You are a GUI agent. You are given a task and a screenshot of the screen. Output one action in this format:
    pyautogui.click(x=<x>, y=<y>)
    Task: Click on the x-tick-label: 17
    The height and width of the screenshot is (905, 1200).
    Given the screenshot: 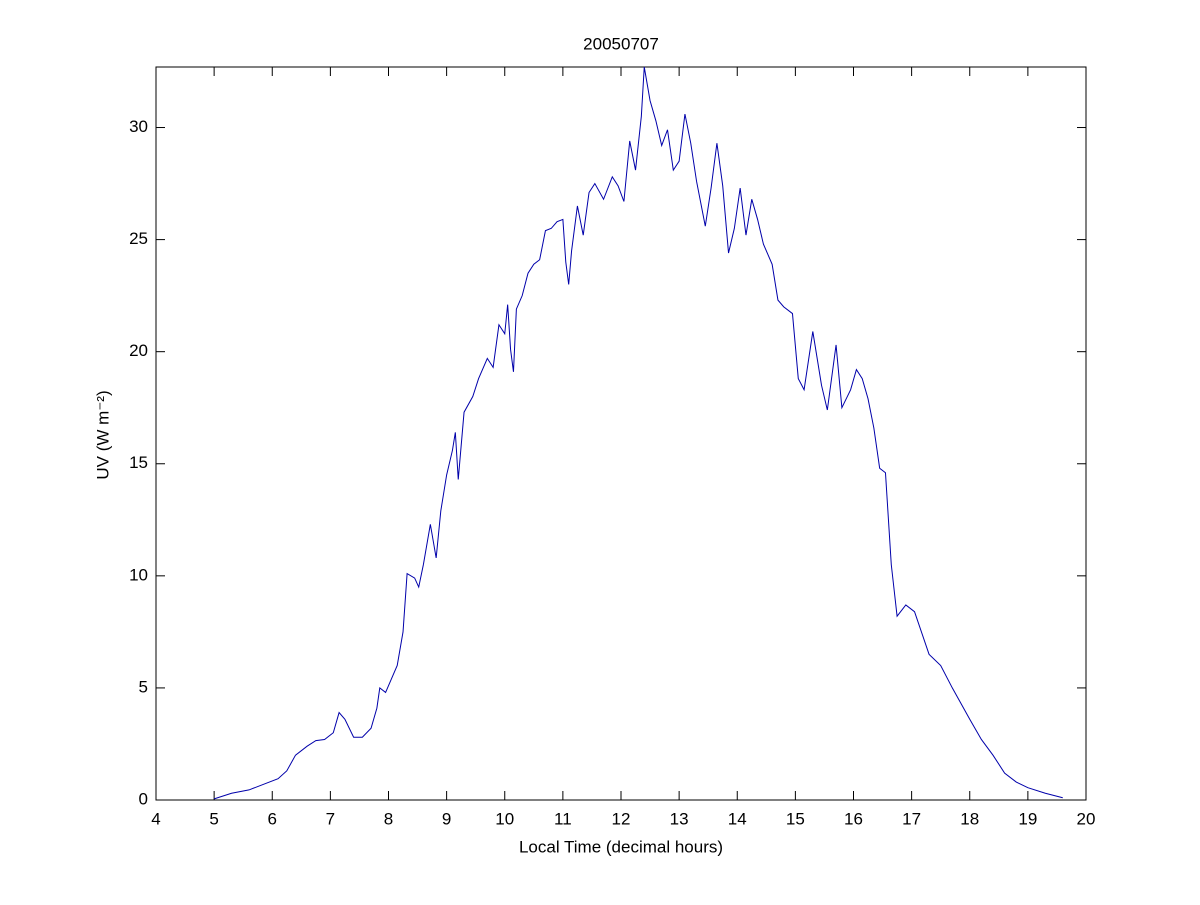 What is the action you would take?
    pyautogui.click(x=911, y=818)
    